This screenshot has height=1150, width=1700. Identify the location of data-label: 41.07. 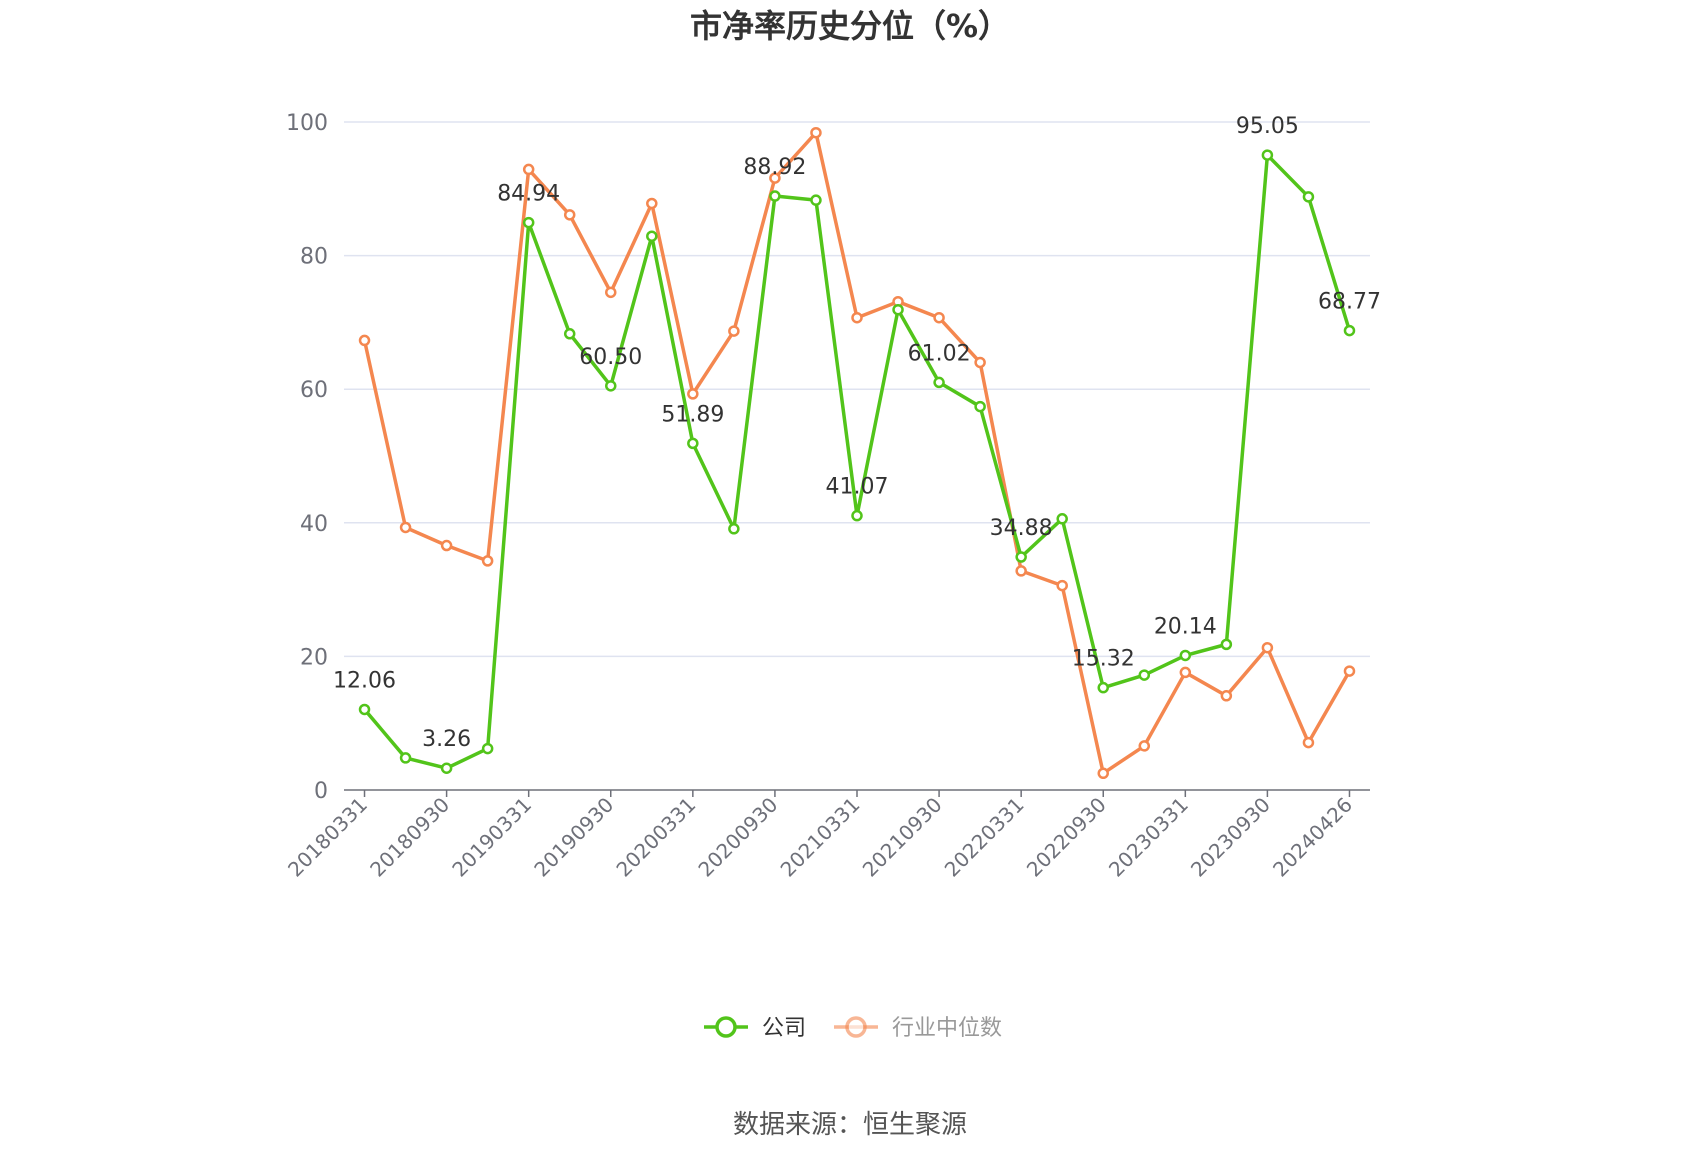
(857, 487).